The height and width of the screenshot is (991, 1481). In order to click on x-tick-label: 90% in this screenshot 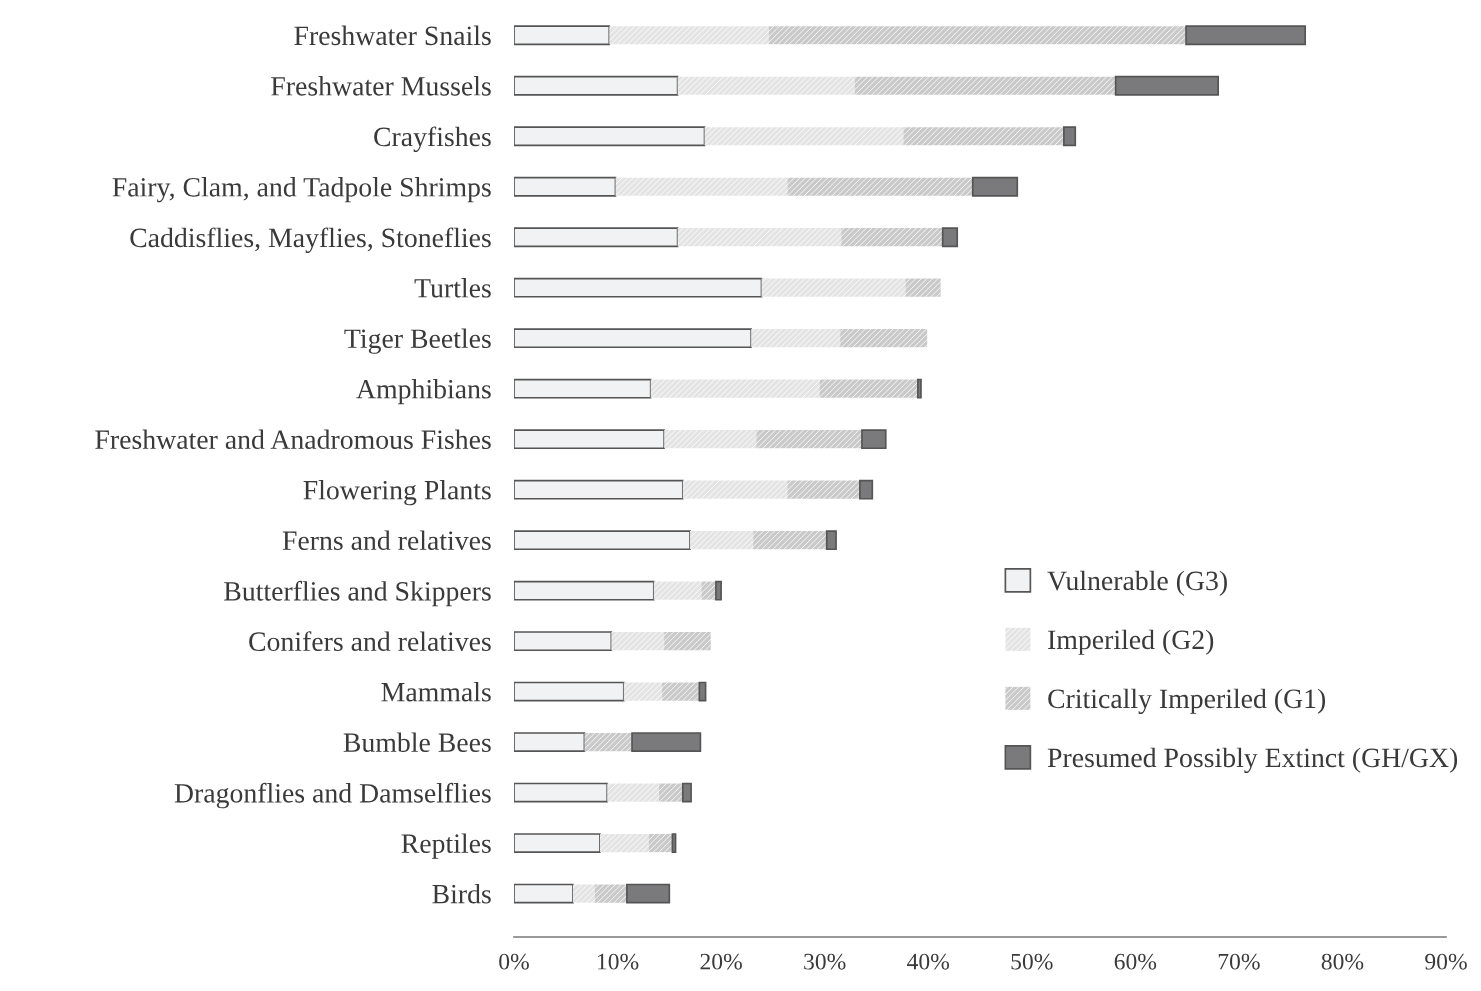, I will do `click(1446, 961)`.